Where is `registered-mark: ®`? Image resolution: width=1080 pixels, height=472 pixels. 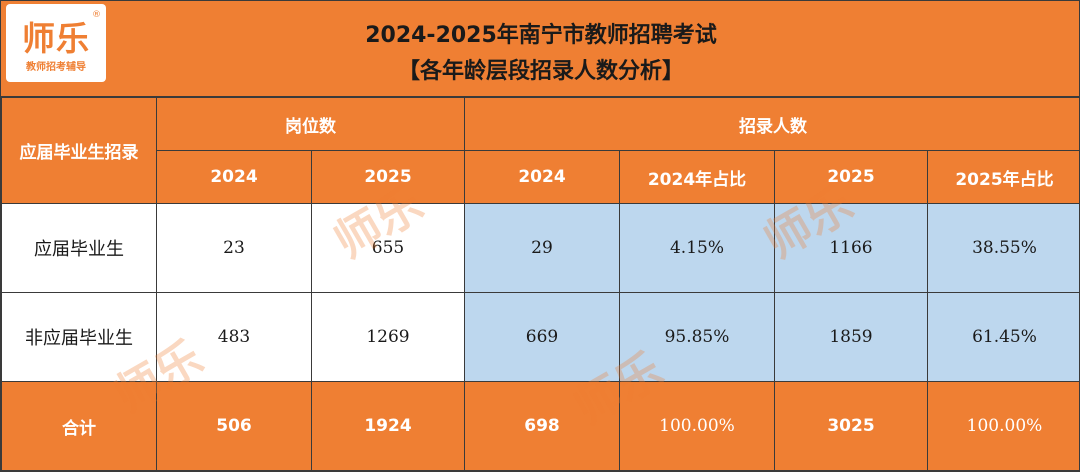
registered-mark: ® is located at coordinates (96, 15).